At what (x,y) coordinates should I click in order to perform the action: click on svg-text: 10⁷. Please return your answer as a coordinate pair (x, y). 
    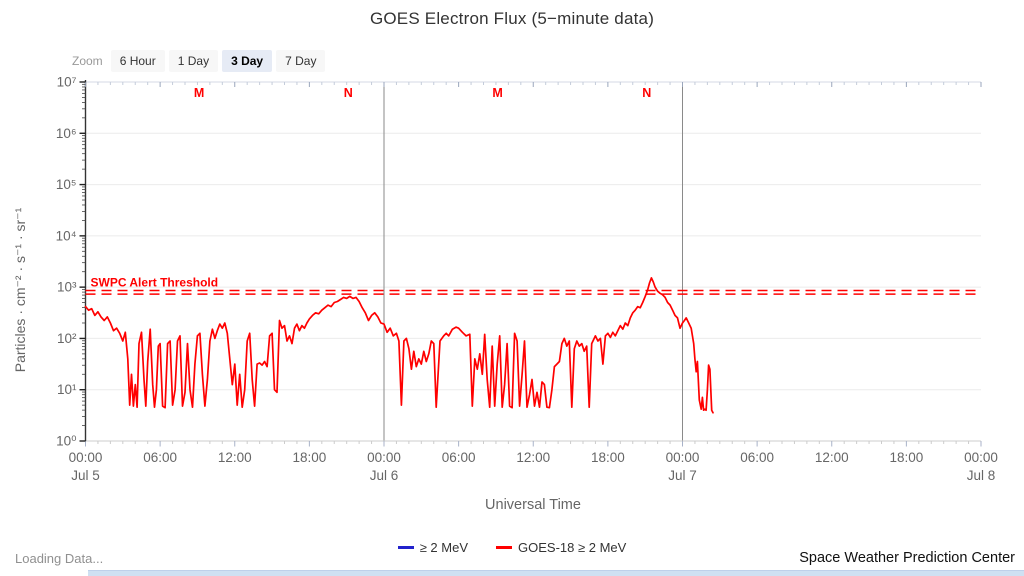
    Looking at the image, I should click on (67, 82).